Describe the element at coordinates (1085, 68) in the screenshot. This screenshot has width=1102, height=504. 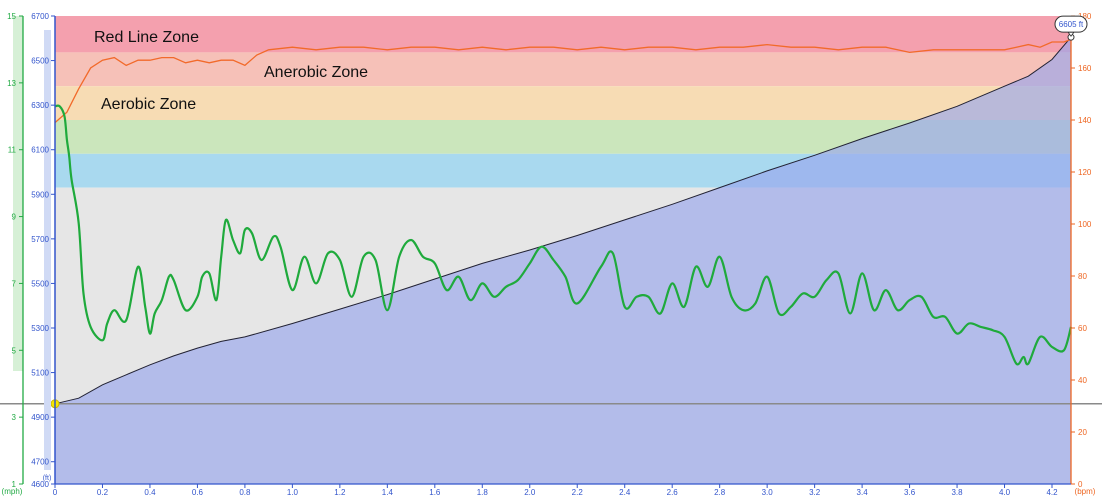
I see `heart-rate-tick-label: 160` at that location.